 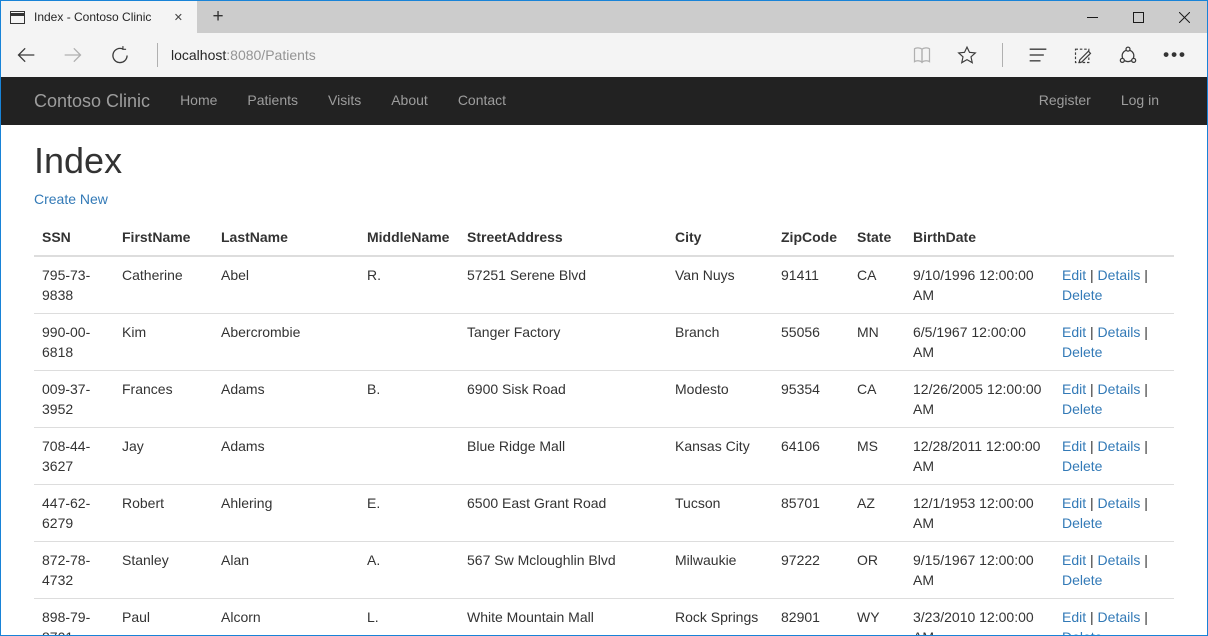 I want to click on page-favicon-icon, so click(x=17, y=17).